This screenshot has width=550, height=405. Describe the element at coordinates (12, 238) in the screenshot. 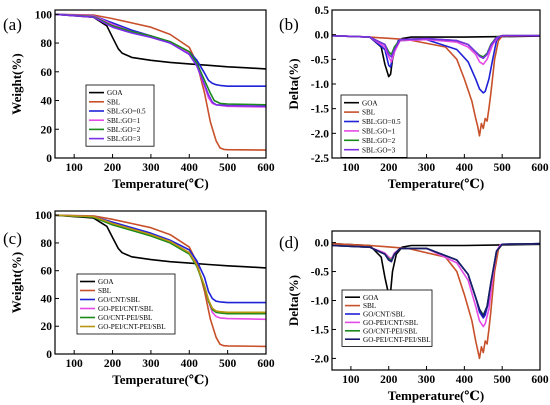

I see `panel-label: (c)` at that location.